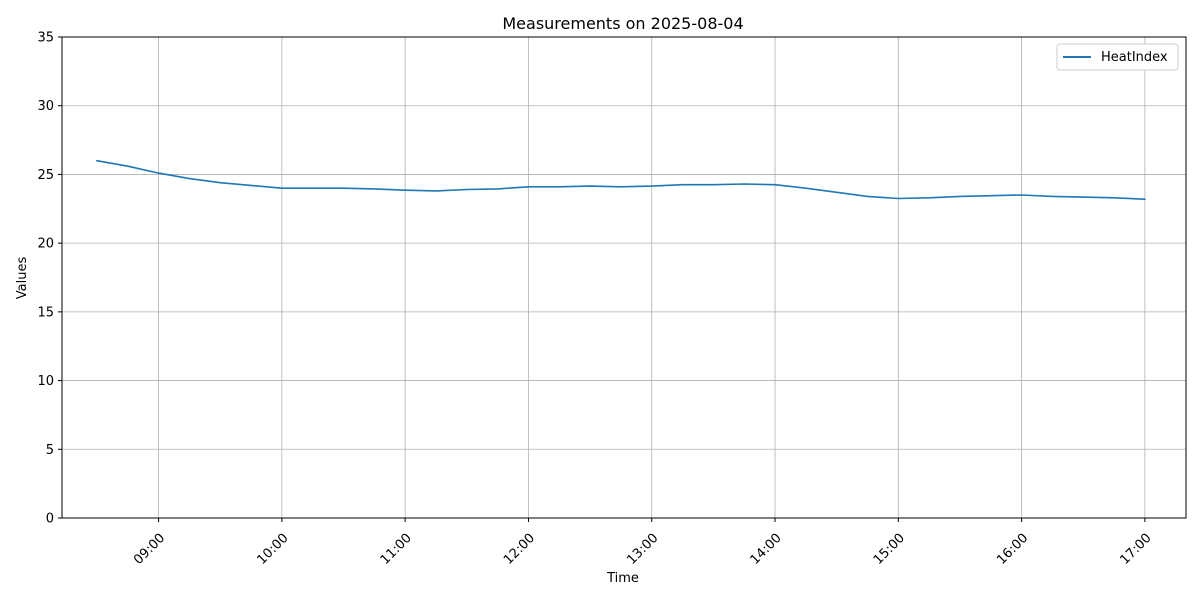  Describe the element at coordinates (889, 549) in the screenshot. I see `x-tick-label: 15:00` at that location.